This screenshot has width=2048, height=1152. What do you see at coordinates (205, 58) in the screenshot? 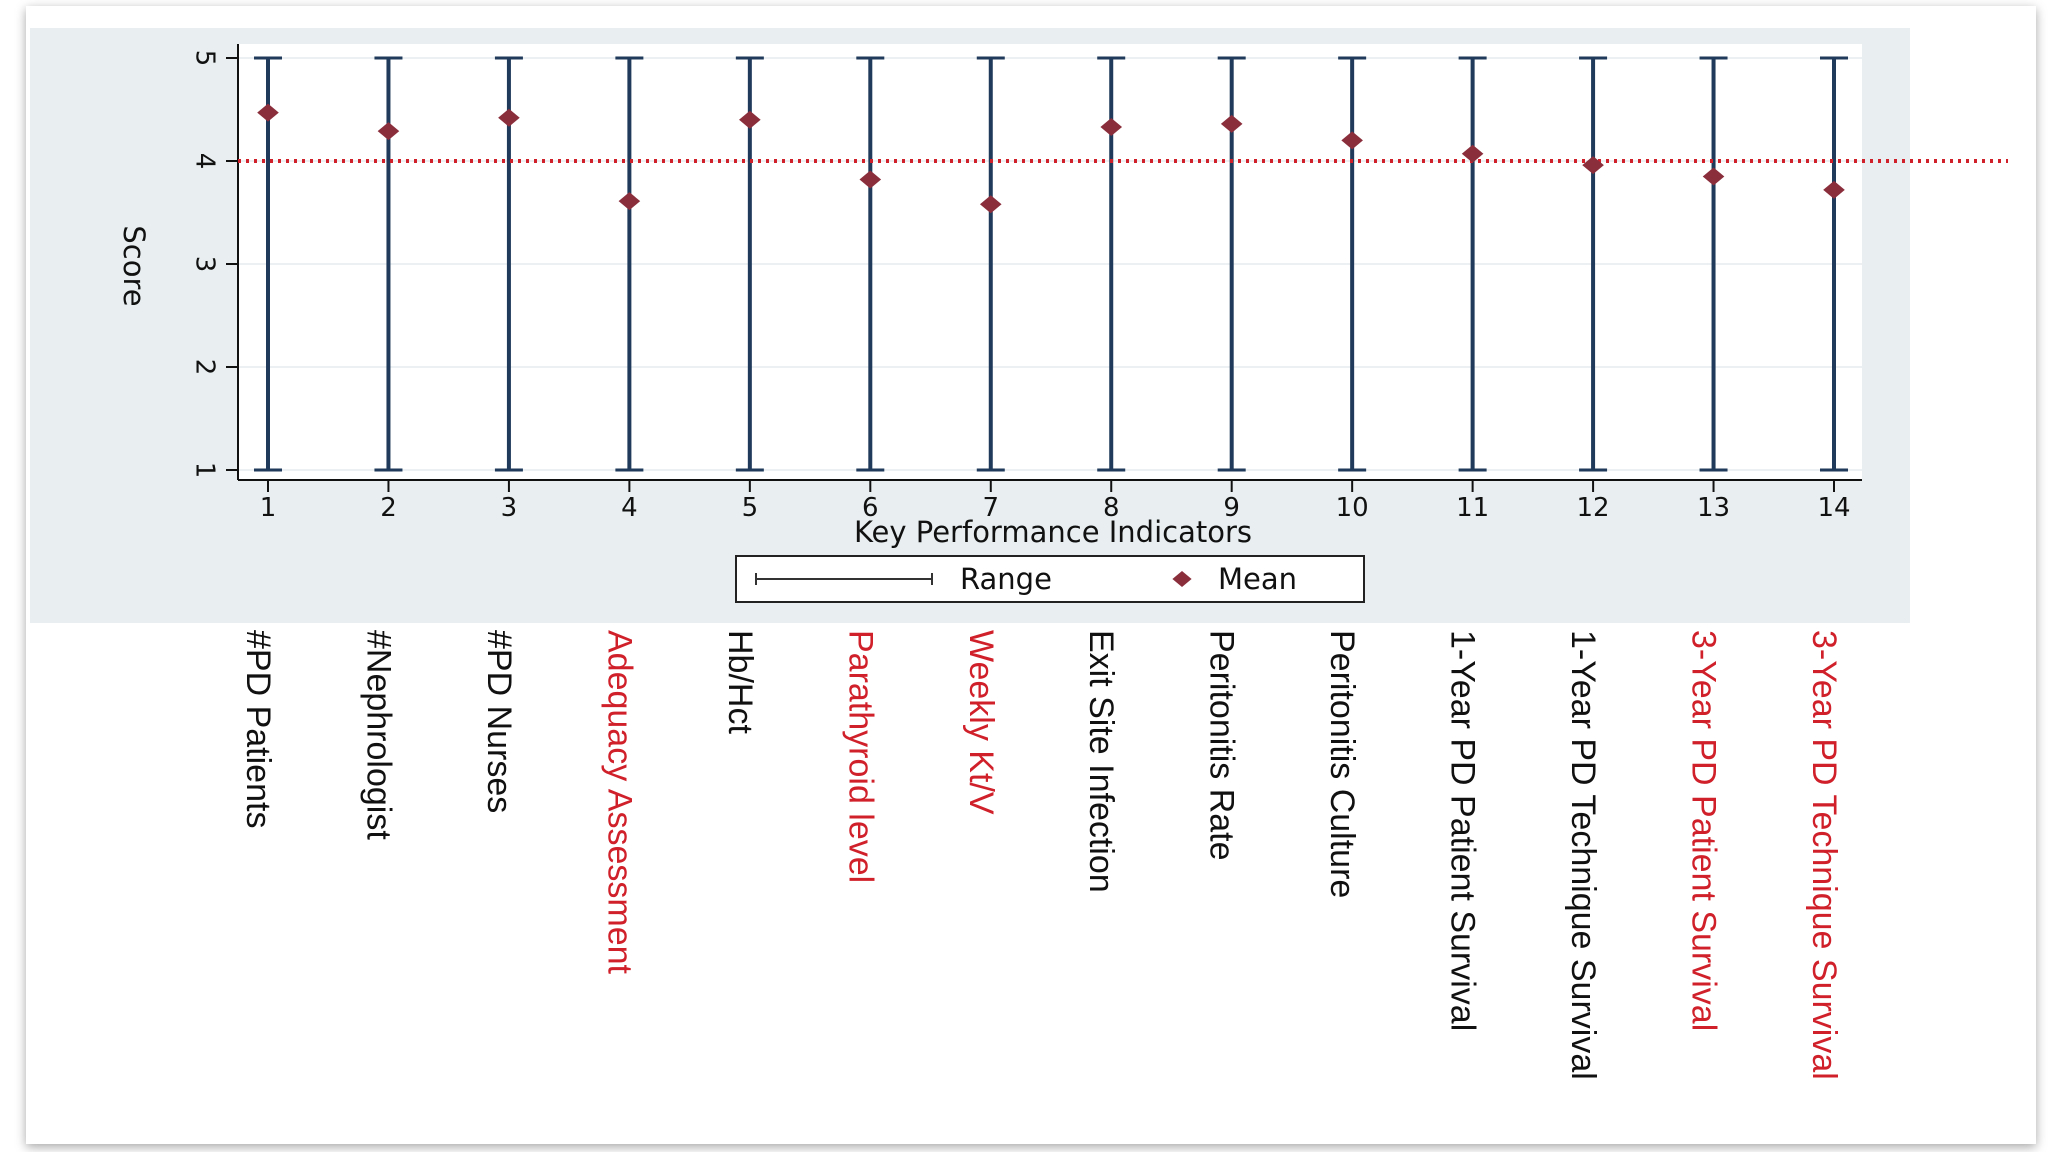
I see `y-tick-label-5: 5` at bounding box center [205, 58].